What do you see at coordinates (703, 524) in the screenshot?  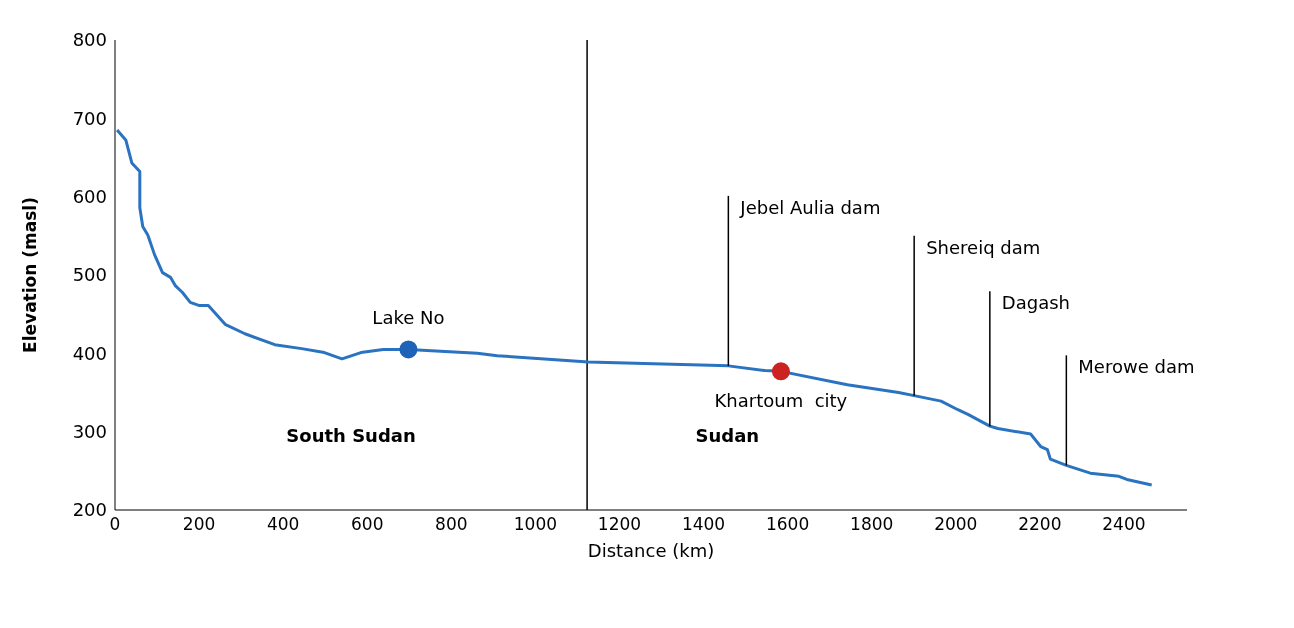 I see `x-tick-label: 1400` at bounding box center [703, 524].